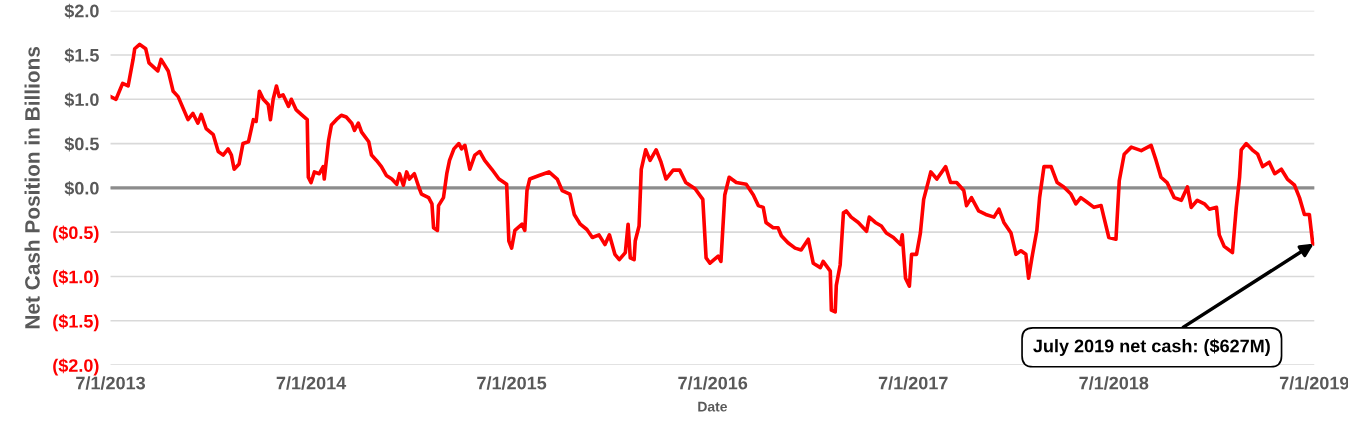 This screenshot has height=427, width=1348. What do you see at coordinates (1114, 383) in the screenshot?
I see `x-tick-label: 7/1/2018` at bounding box center [1114, 383].